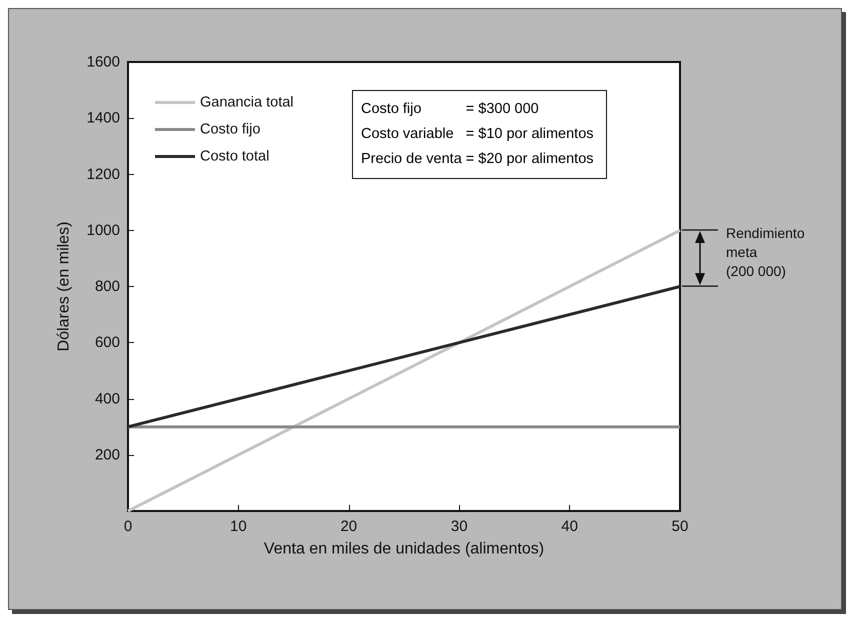 The image size is (847, 619). I want to click on legend-label: Costo total, so click(235, 156).